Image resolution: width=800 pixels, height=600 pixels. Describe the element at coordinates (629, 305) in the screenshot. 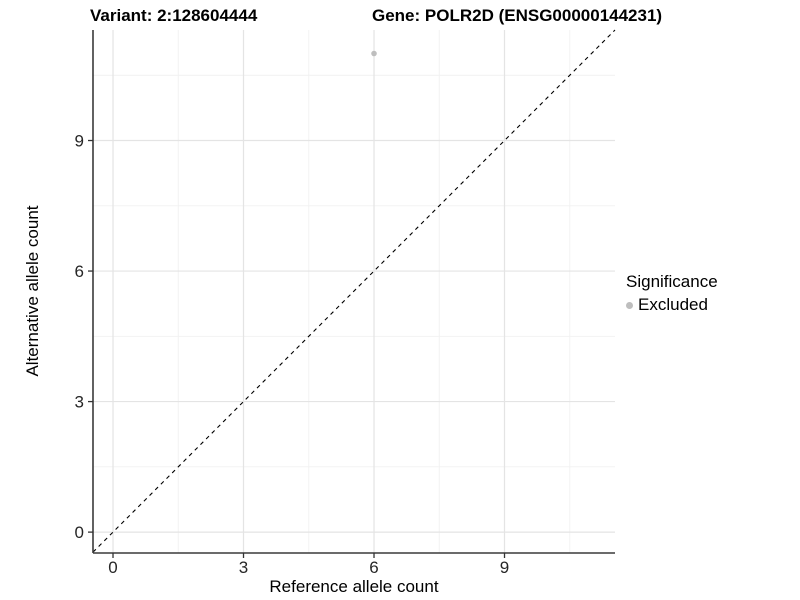

I see `excluded-point-icon` at that location.